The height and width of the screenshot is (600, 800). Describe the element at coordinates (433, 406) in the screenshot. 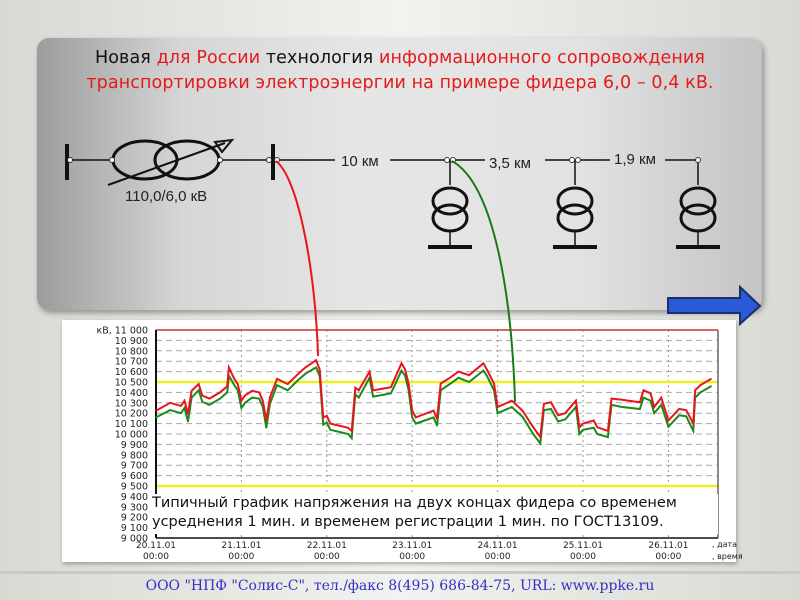

I see `series-line-far-end` at that location.